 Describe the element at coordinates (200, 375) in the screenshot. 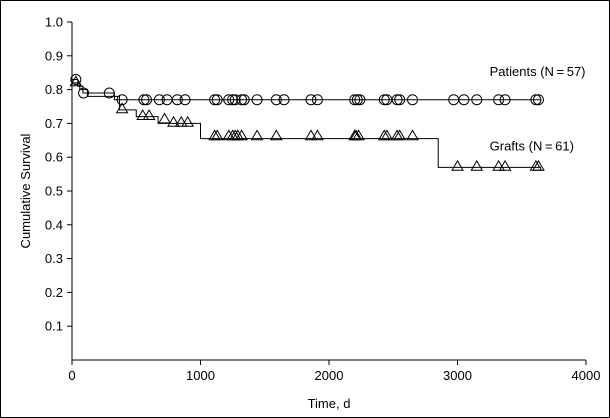

I see `x-tick-label: 1000` at that location.